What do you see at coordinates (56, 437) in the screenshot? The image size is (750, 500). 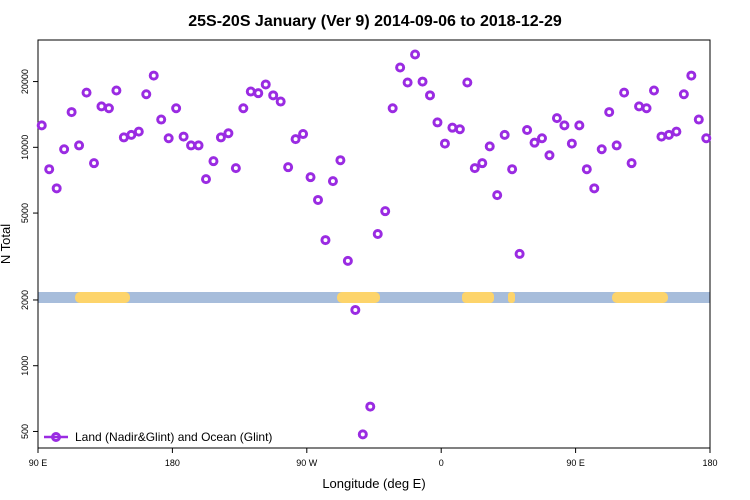 I see `legend-marker` at bounding box center [56, 437].